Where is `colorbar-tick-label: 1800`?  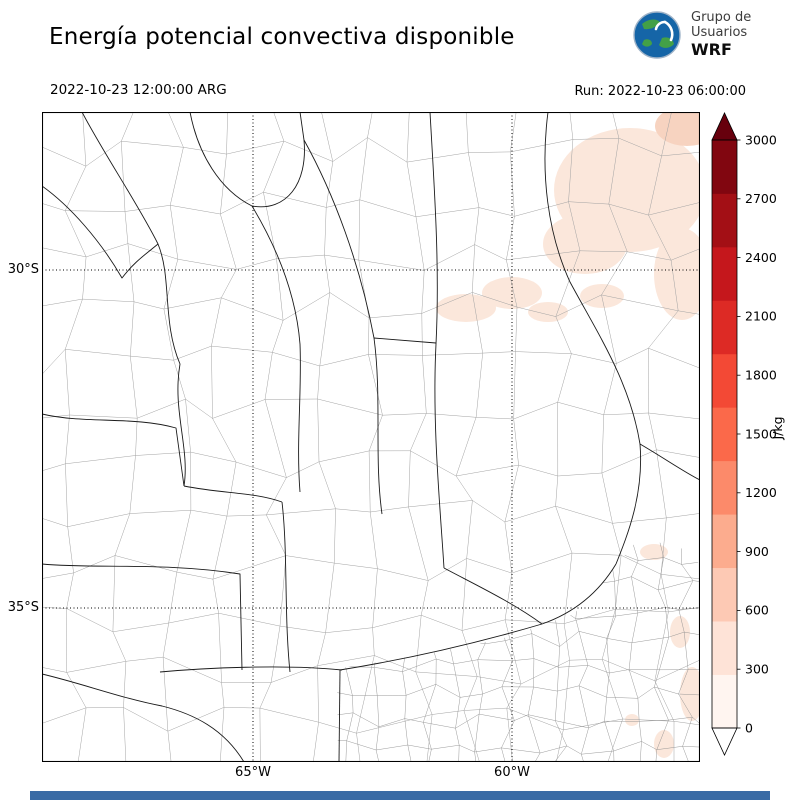 colorbar-tick-label: 1800 is located at coordinates (761, 375).